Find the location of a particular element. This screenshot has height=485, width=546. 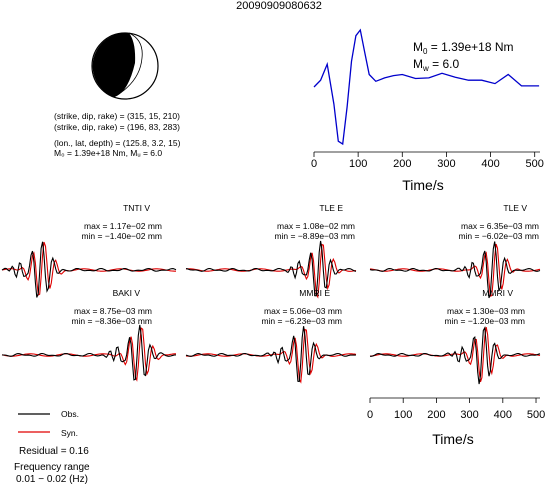

trace-min-label: min = −8.89e−03 mm is located at coordinates (314, 236).